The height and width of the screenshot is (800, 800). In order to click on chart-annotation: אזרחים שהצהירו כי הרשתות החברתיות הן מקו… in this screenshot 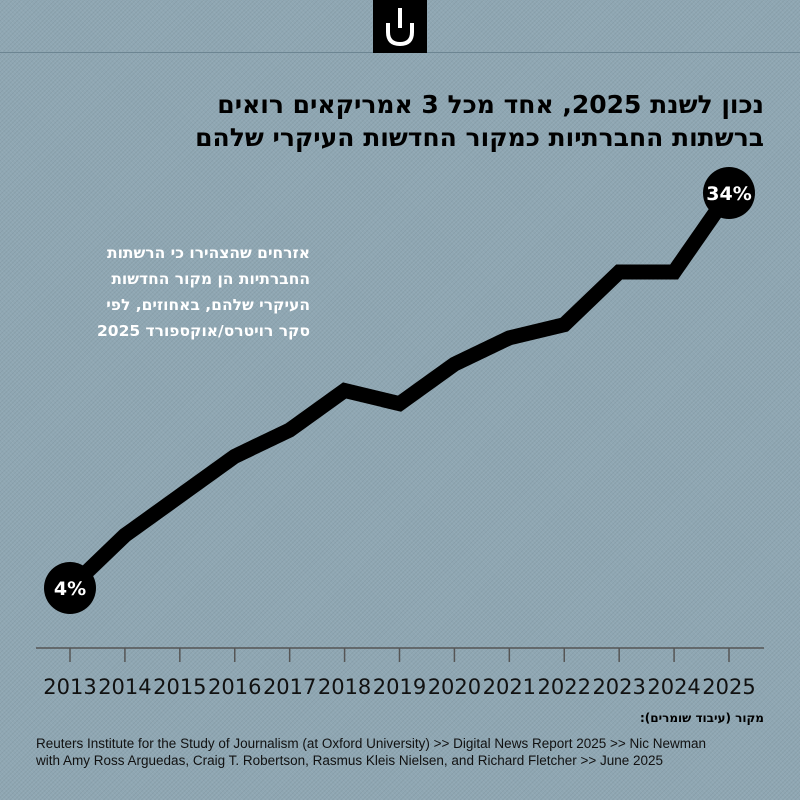, I will do `click(180, 292)`.